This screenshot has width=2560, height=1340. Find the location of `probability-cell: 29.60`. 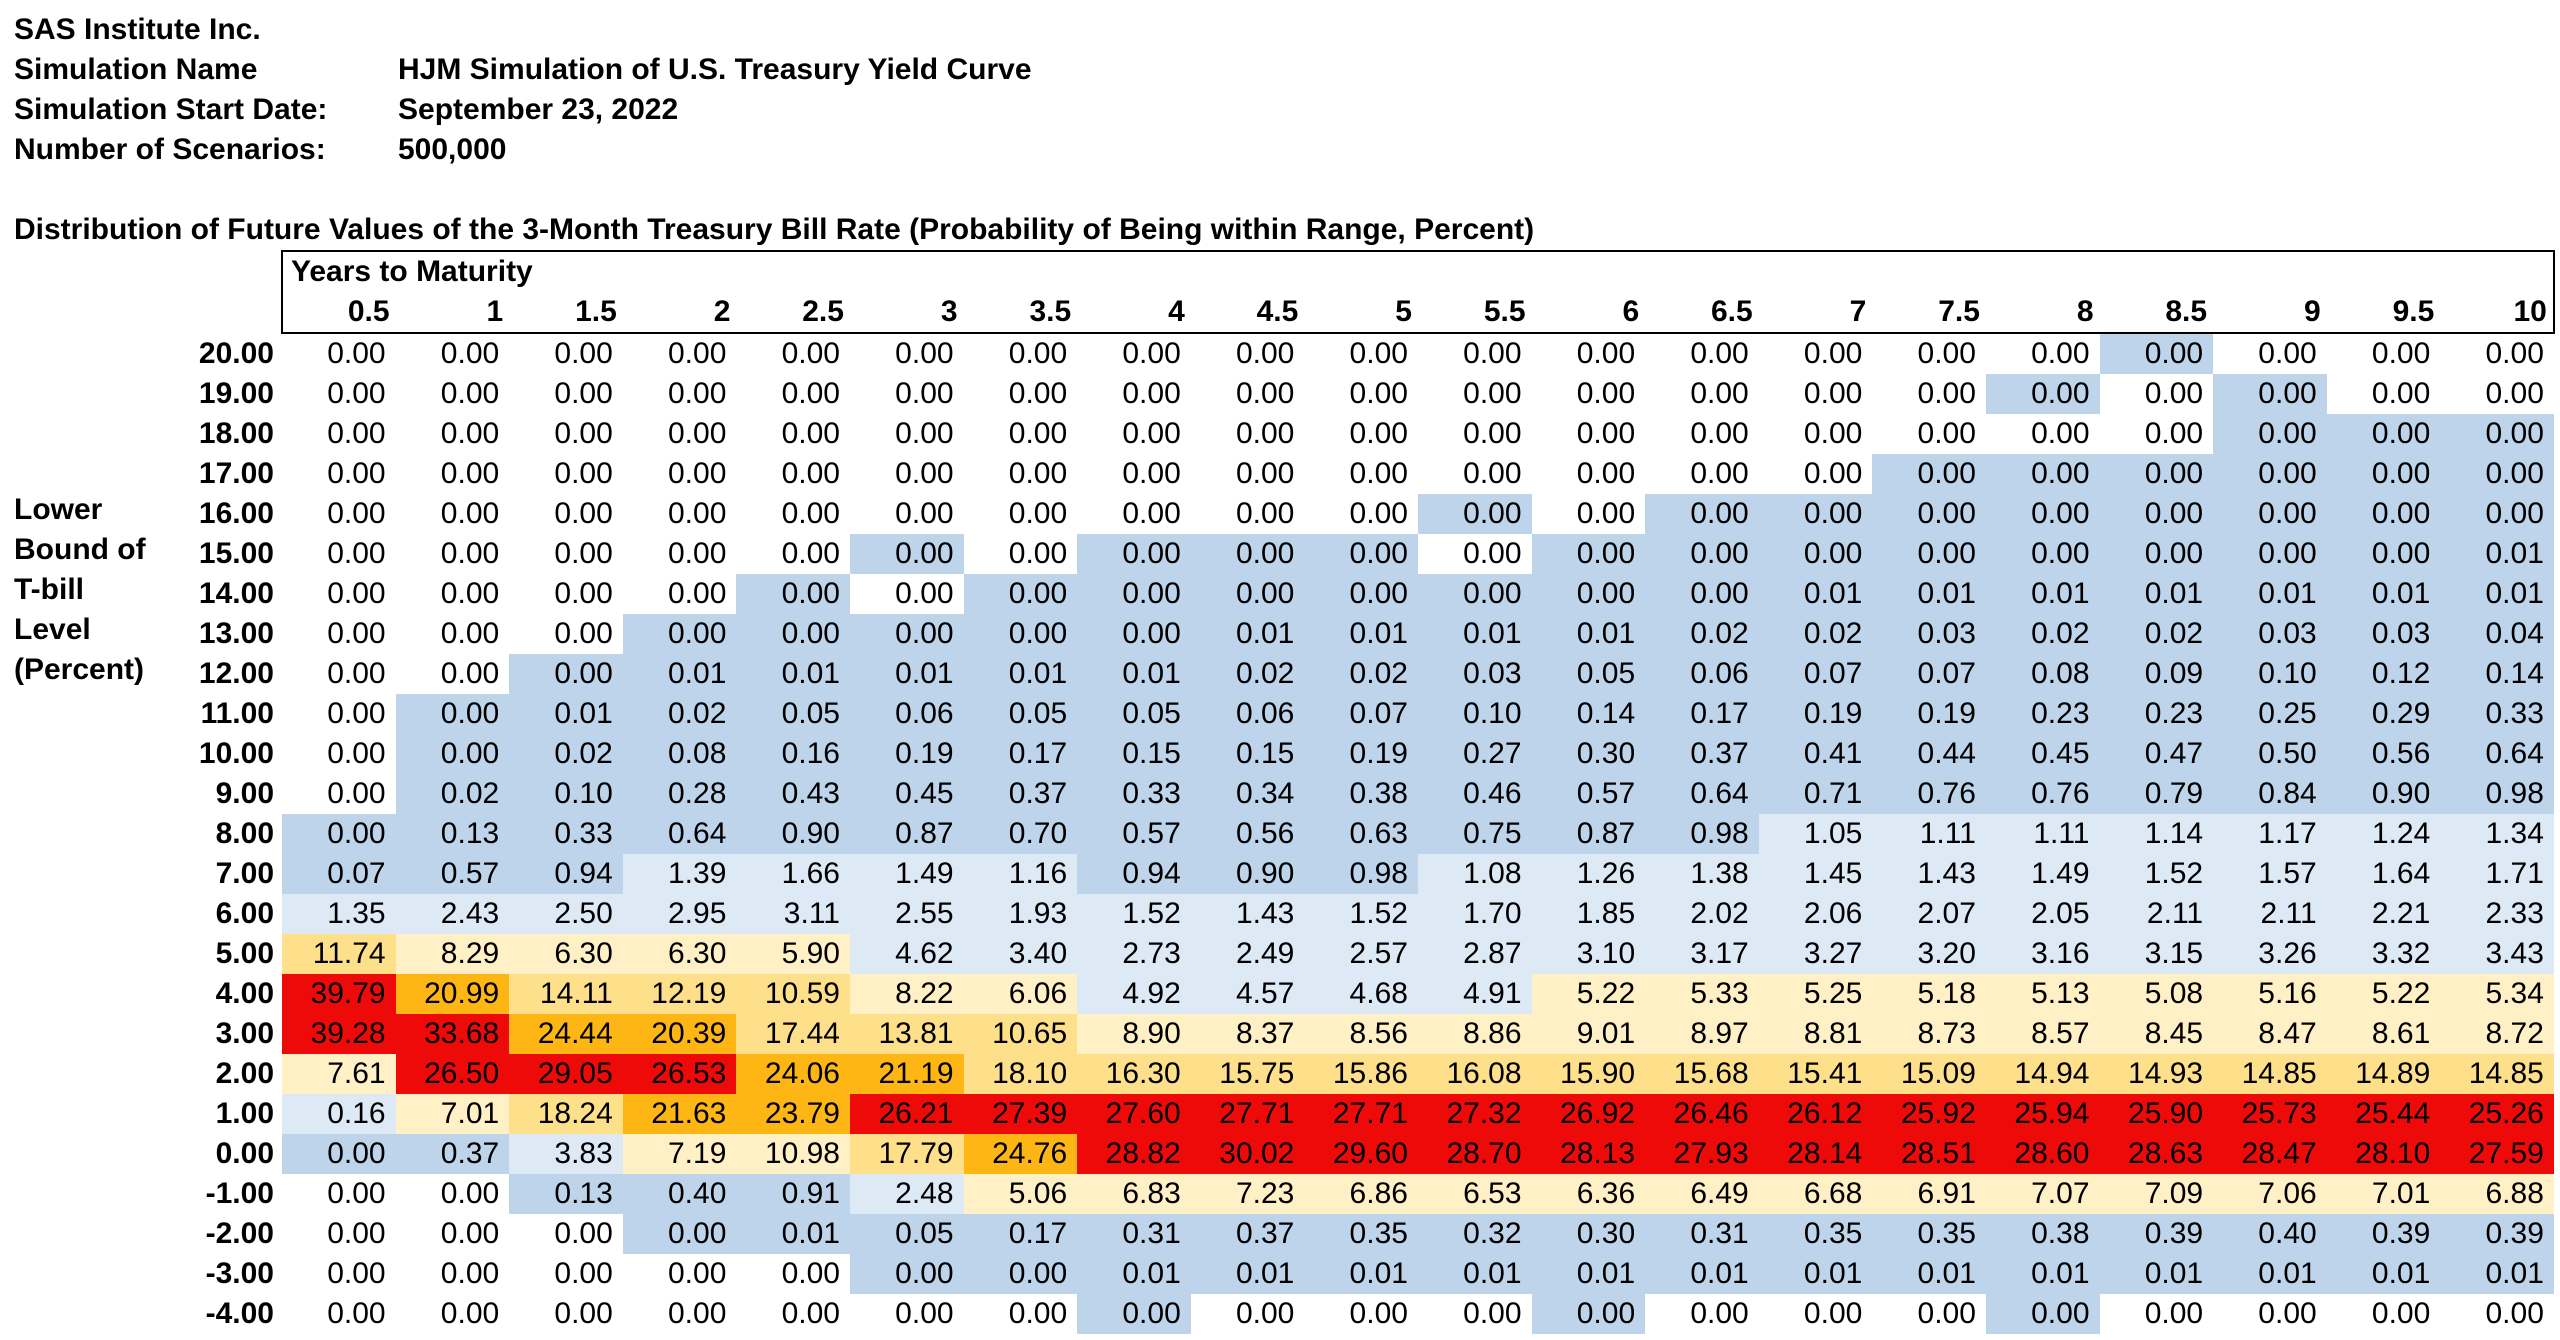

probability-cell: 29.60 is located at coordinates (1361, 1154).